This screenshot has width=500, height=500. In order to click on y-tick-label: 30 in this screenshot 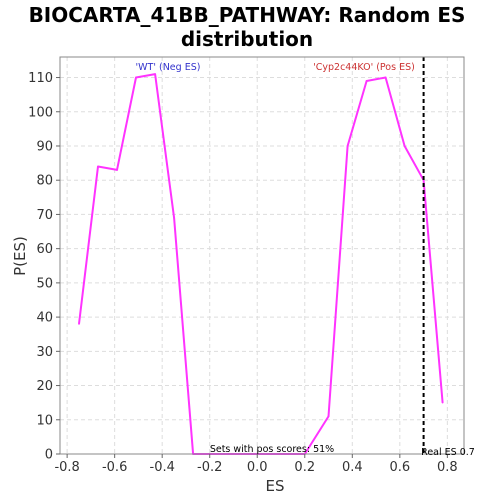, I will do `click(44, 352)`.